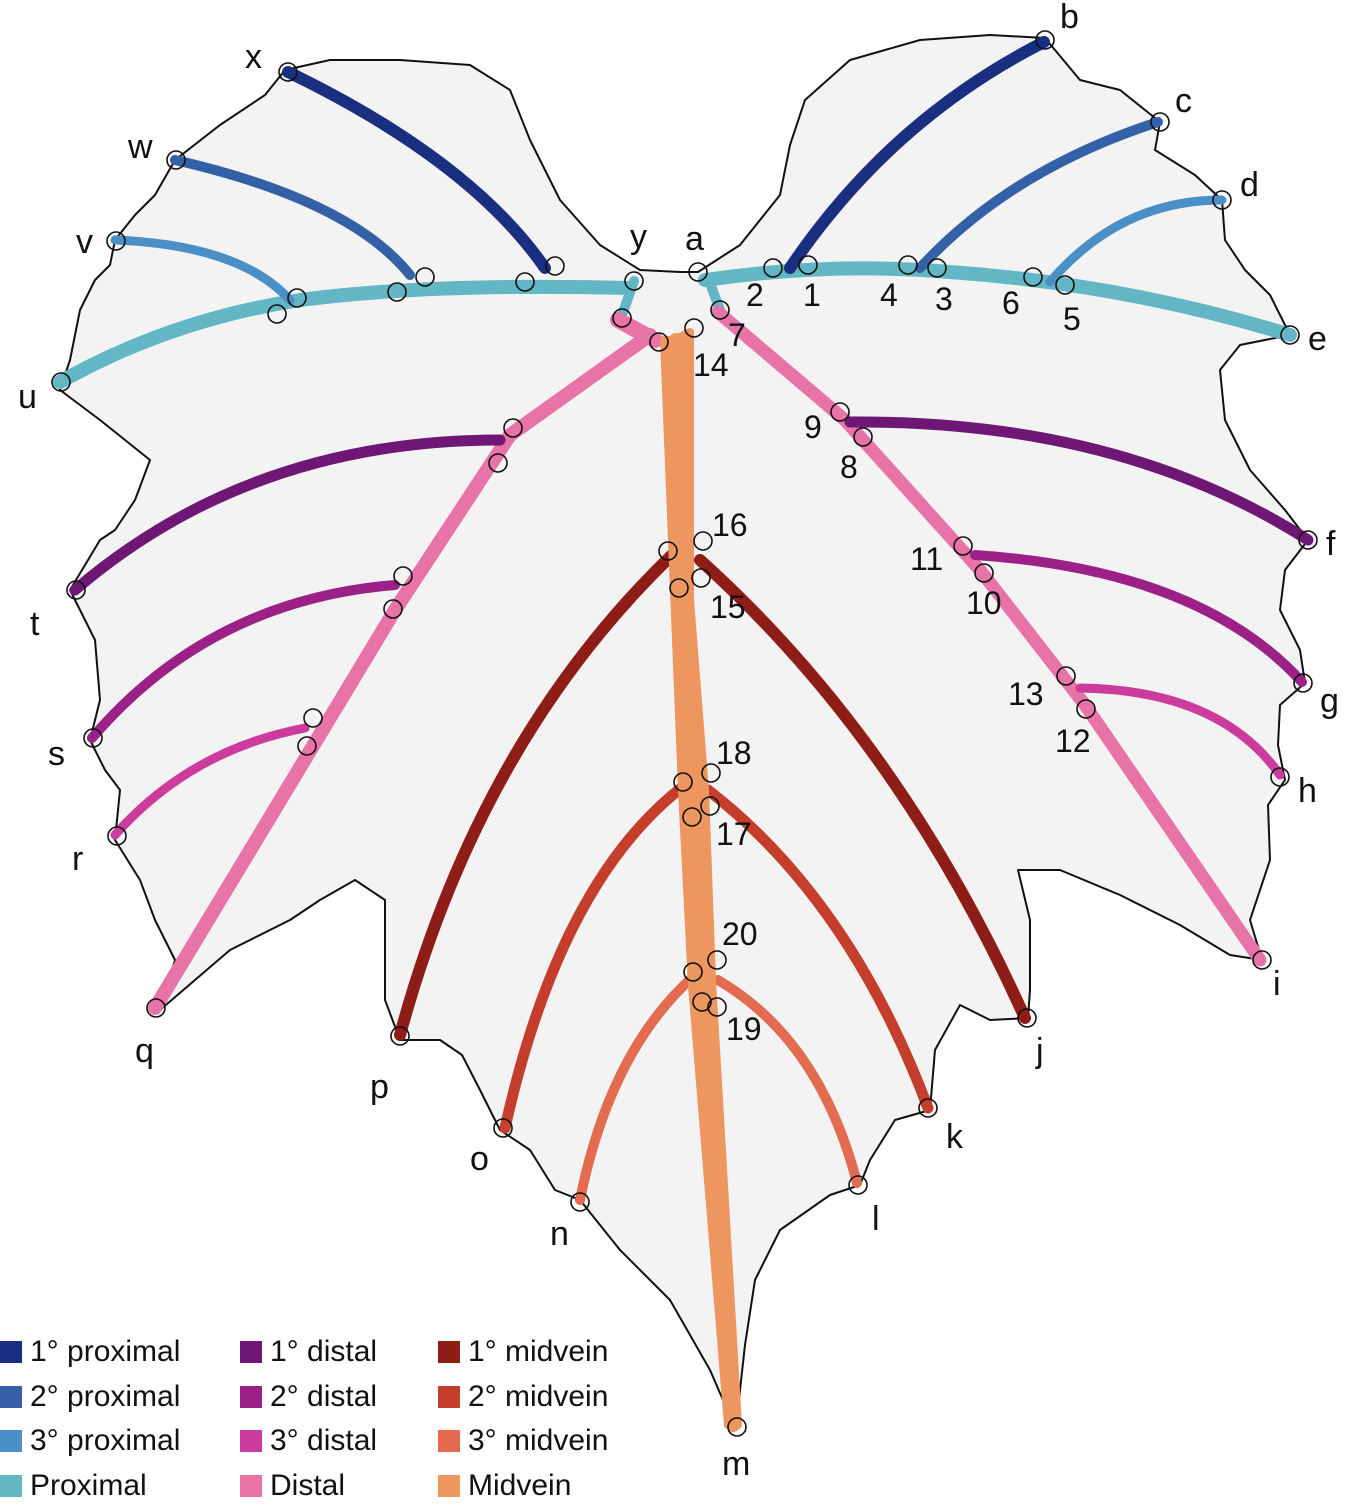 The width and height of the screenshot is (1366, 1510). Describe the element at coordinates (1222, 200) in the screenshot. I see `landmark-d` at that location.